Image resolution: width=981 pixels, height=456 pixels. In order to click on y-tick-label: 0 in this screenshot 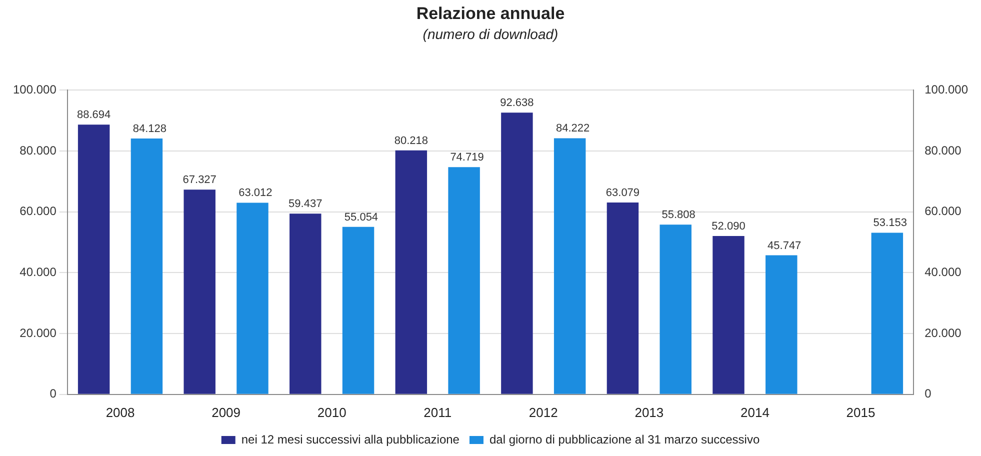, I will do `click(53, 393)`.